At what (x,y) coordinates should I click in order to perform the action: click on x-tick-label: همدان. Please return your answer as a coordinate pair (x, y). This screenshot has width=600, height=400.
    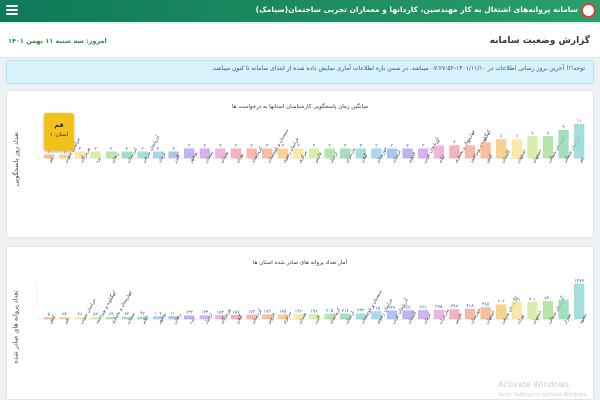
    Looking at the image, I should click on (303, 318).